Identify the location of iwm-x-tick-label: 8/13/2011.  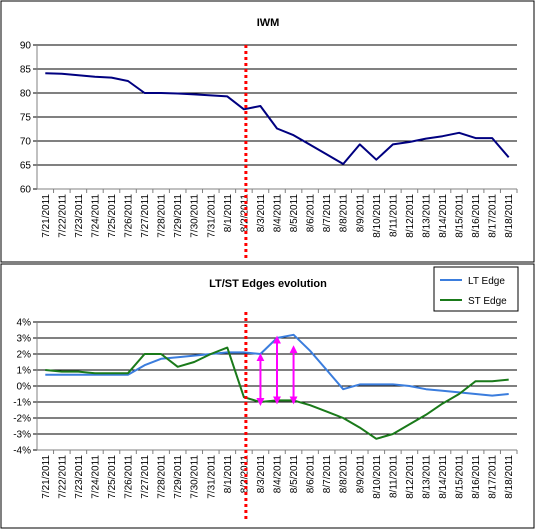
(426, 216).